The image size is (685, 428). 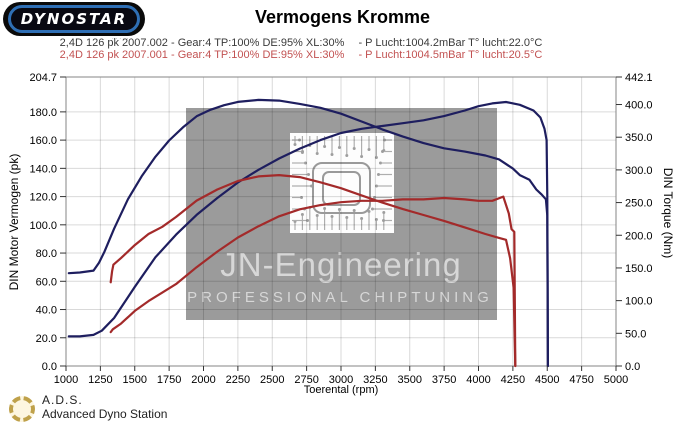 I want to click on x-tick-label: 3500, so click(x=410, y=380).